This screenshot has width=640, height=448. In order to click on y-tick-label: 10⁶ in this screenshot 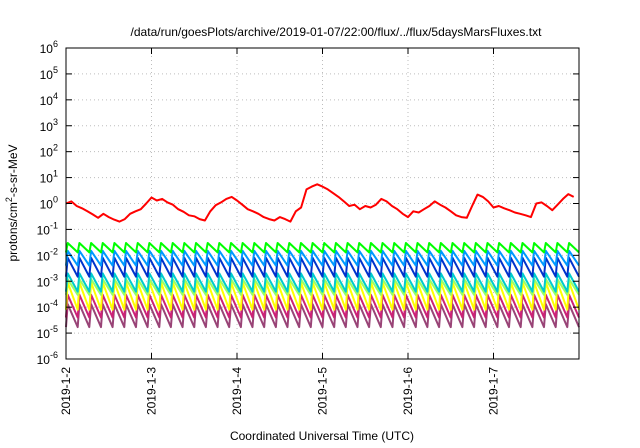, I will do `click(49, 47)`.